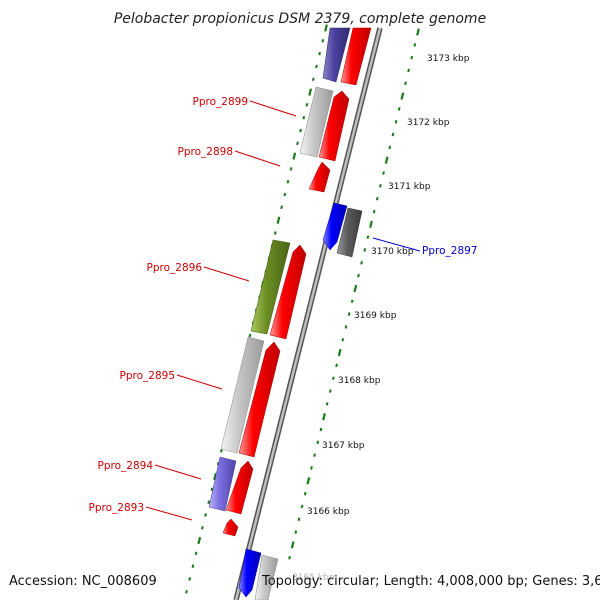  I want to click on gene-label-ppro-2893: Ppro_2893, so click(141, 511).